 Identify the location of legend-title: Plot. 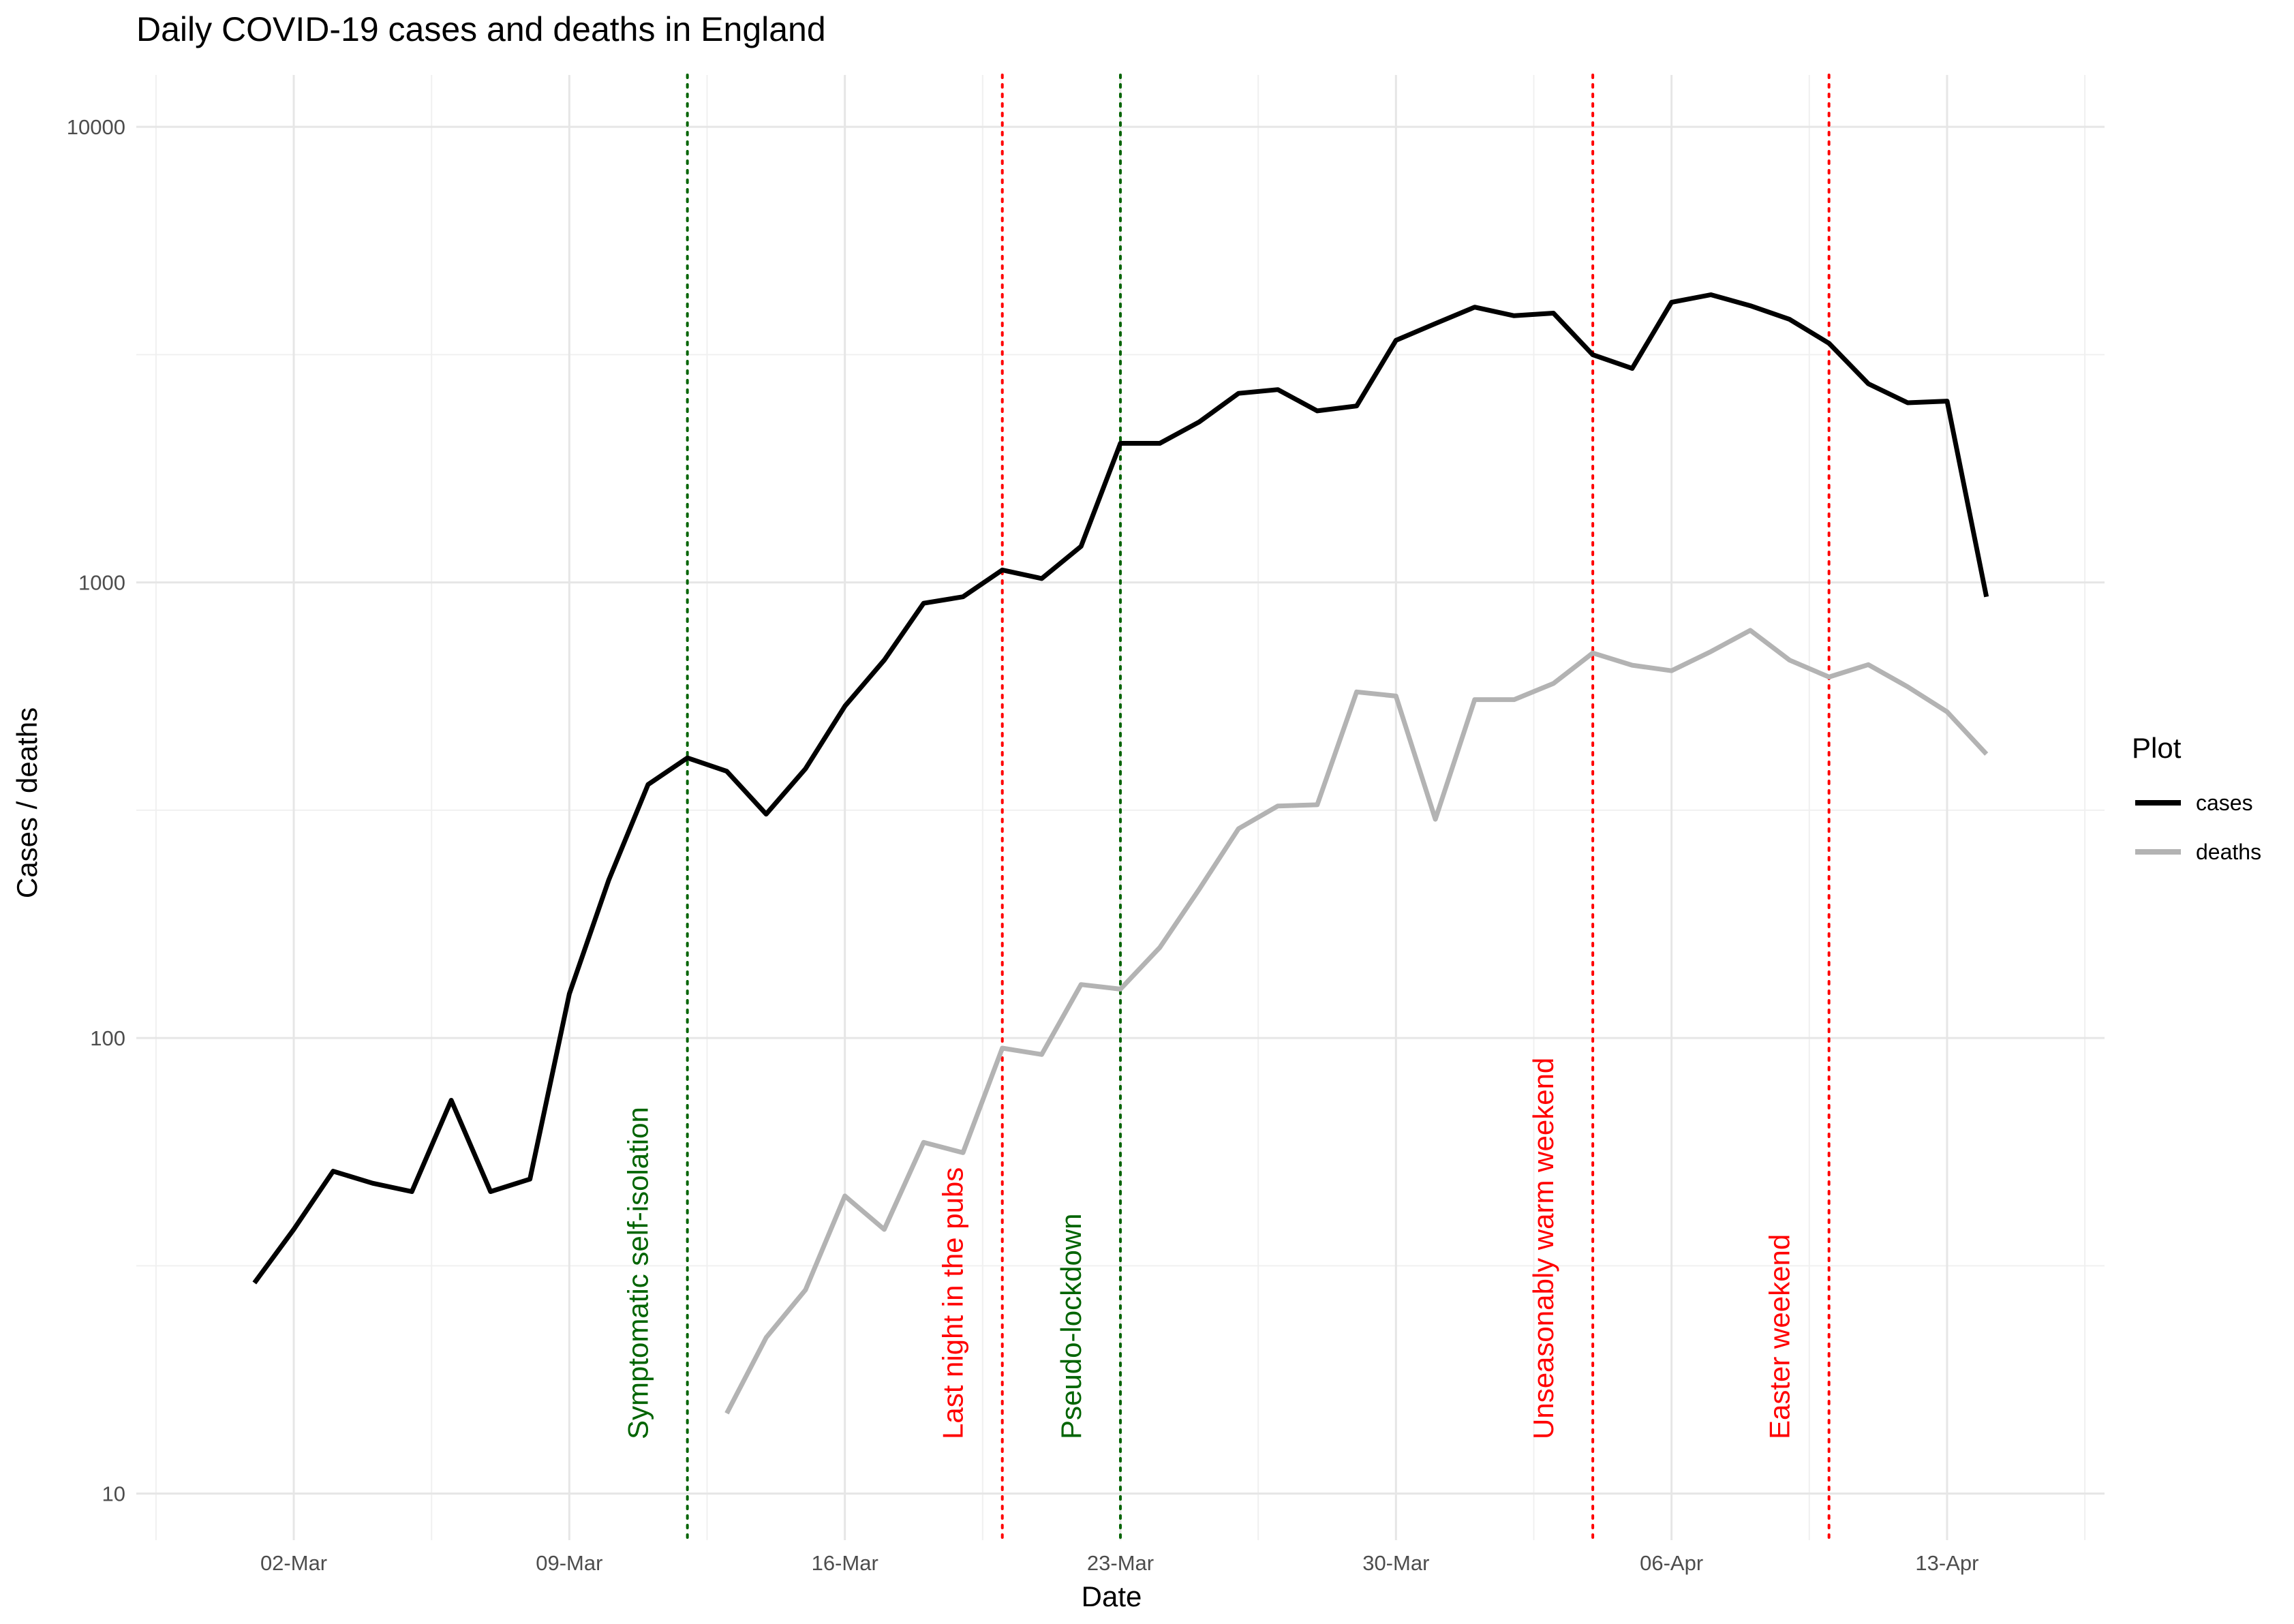
(2157, 748).